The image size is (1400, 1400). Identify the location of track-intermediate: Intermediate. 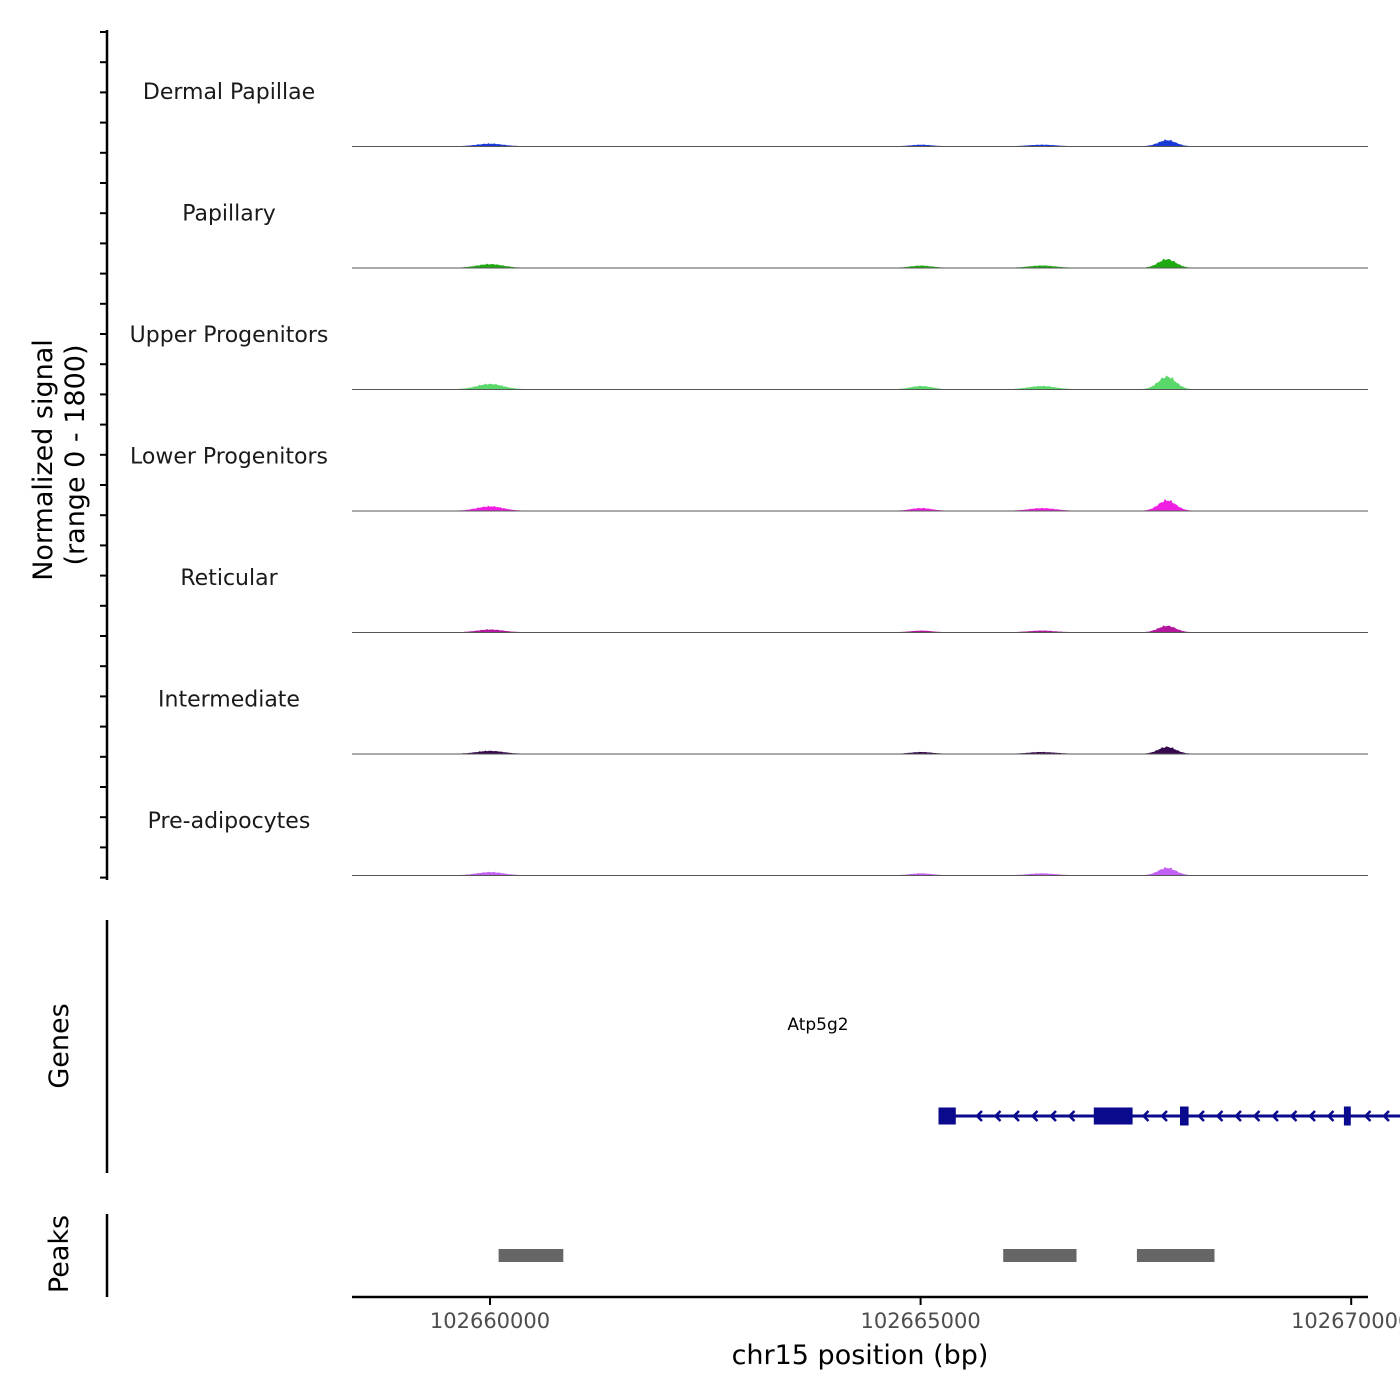
(763, 721).